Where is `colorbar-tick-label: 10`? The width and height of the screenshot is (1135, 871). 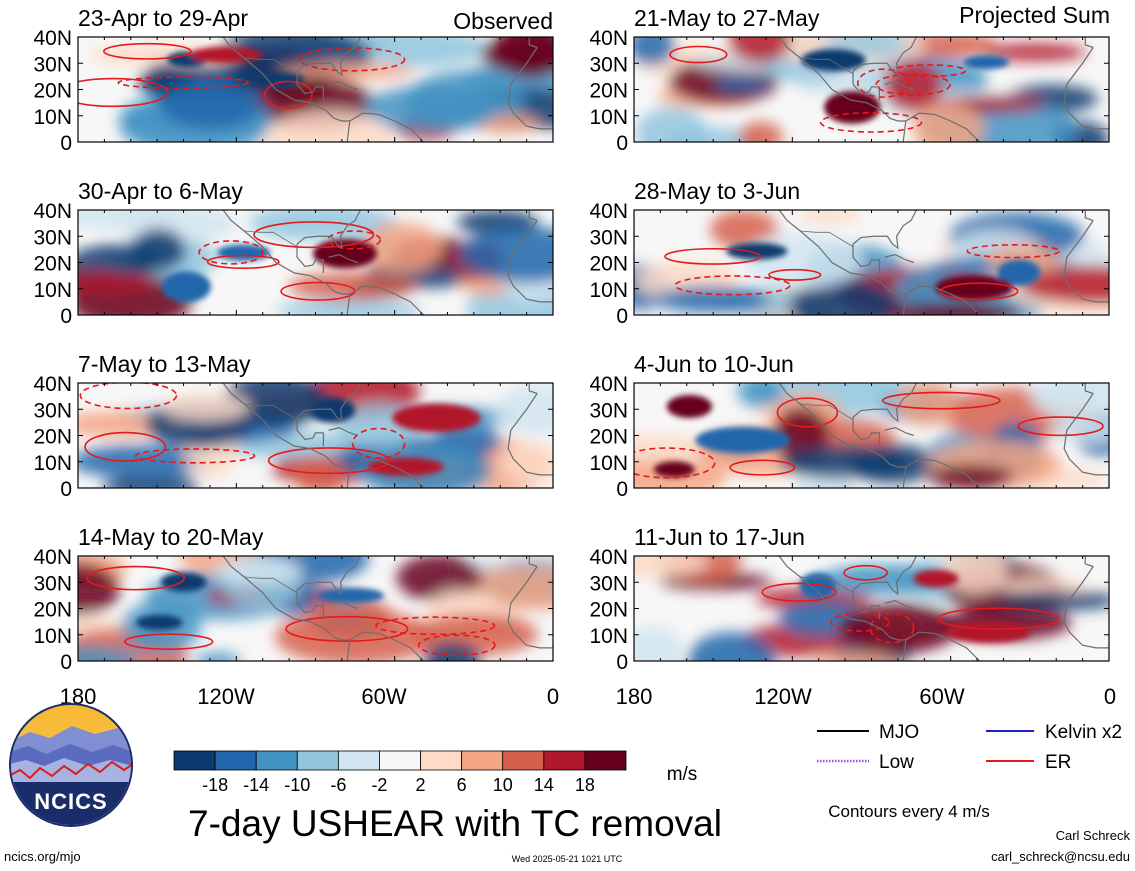
colorbar-tick-label: 10 is located at coordinates (503, 785).